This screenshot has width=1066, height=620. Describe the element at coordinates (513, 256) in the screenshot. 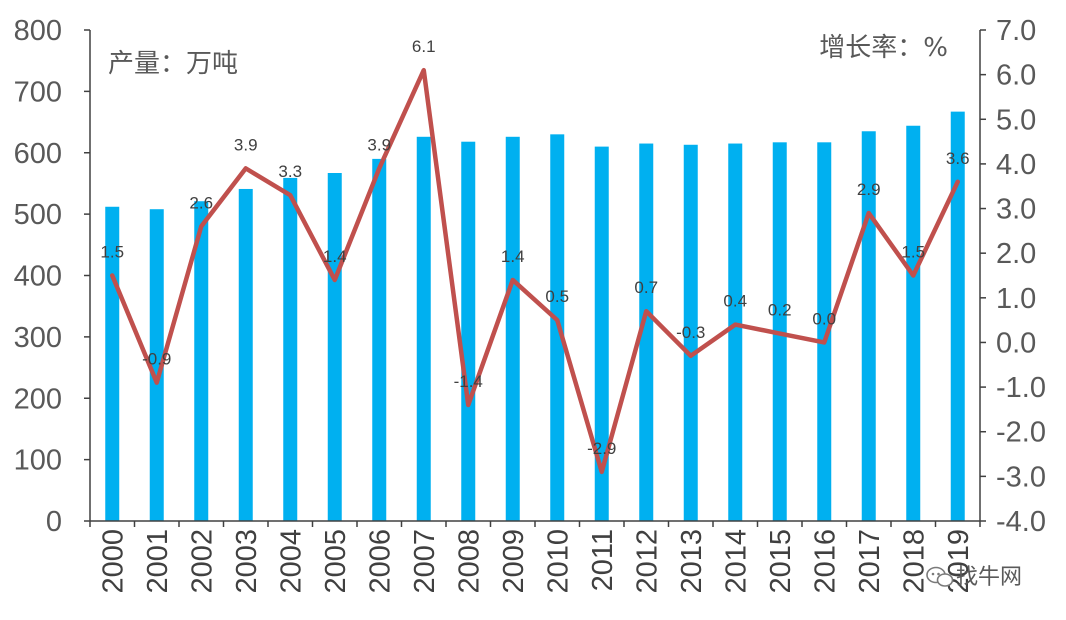

I see `data-label-2009: 1.4` at that location.